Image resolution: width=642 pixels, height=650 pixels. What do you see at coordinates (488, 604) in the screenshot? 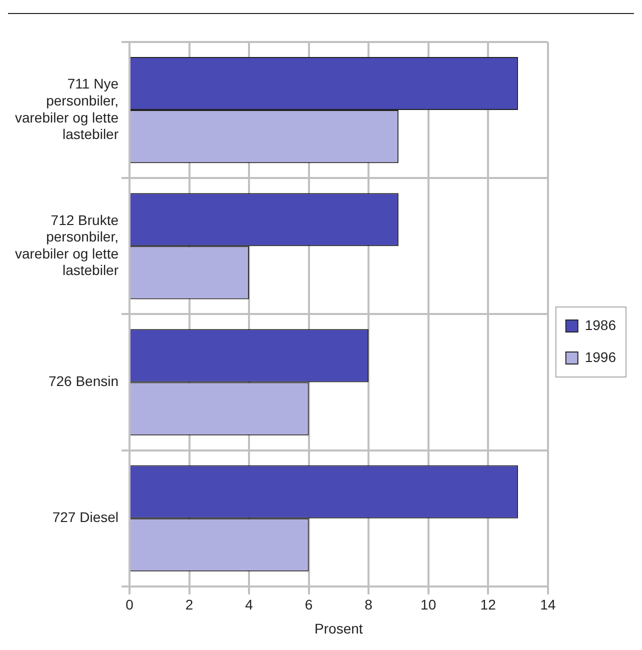
I see `x-tick-label: 12` at bounding box center [488, 604].